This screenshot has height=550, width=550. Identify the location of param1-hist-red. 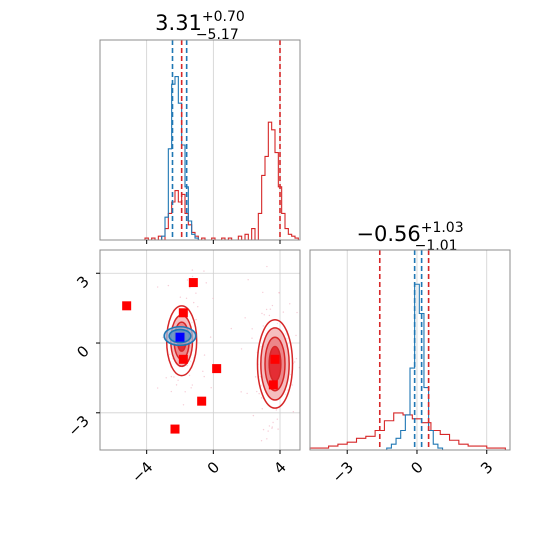
(221, 181).